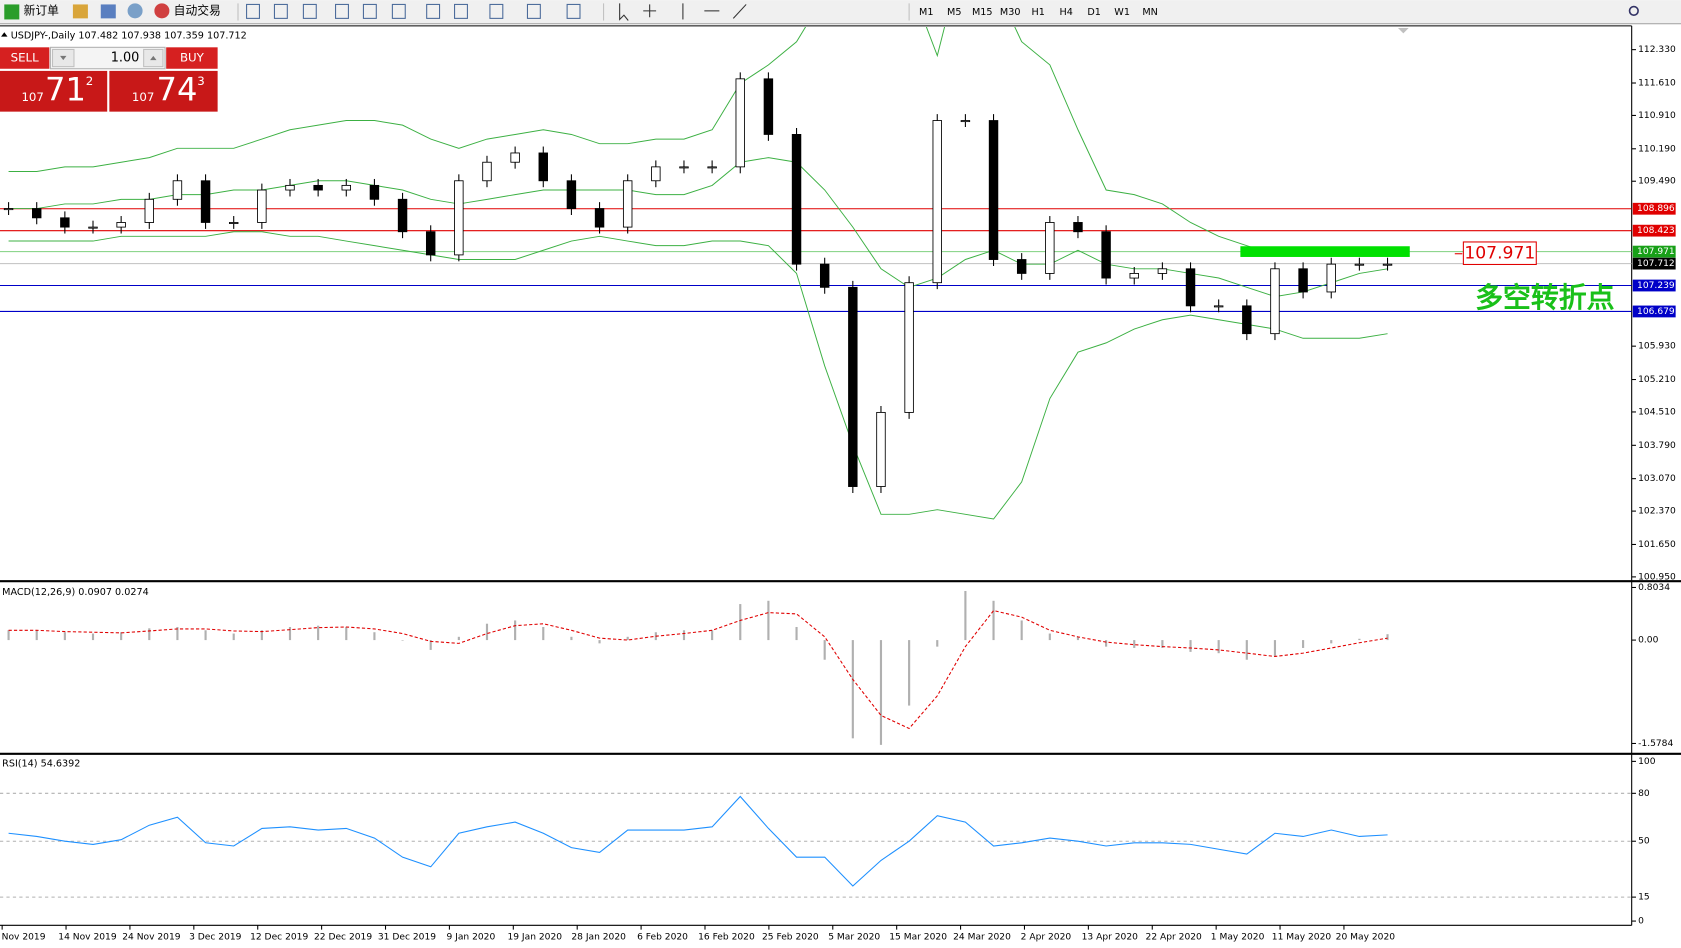  I want to click on y-tick-label: 0.00, so click(1648, 641).